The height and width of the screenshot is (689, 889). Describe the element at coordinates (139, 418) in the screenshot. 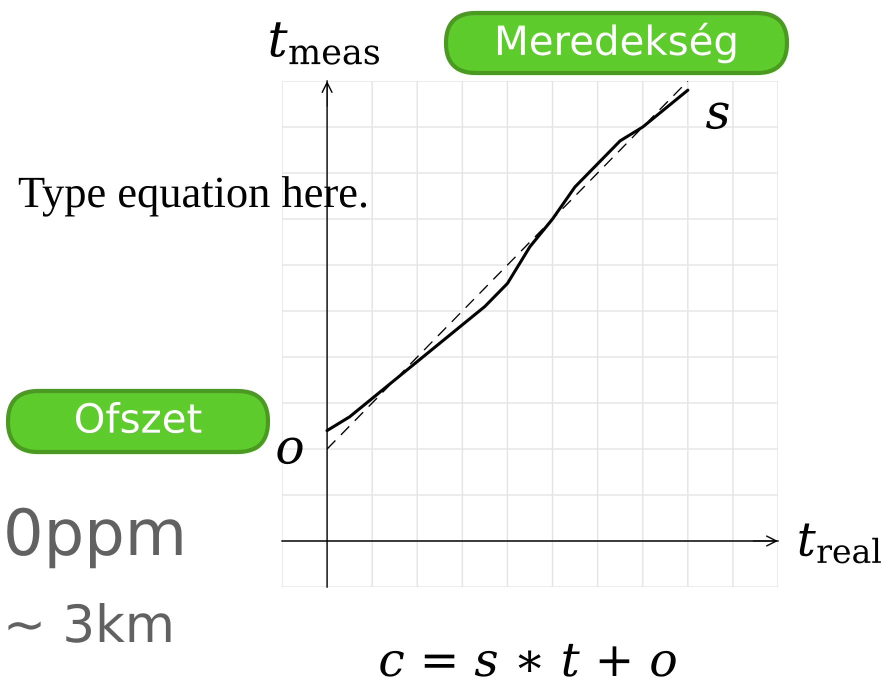

I see `text: Ofszet` at that location.